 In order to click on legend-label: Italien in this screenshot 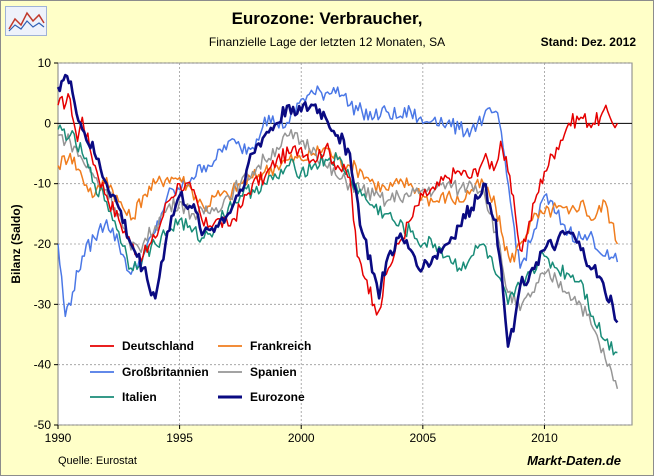, I will do `click(139, 397)`.